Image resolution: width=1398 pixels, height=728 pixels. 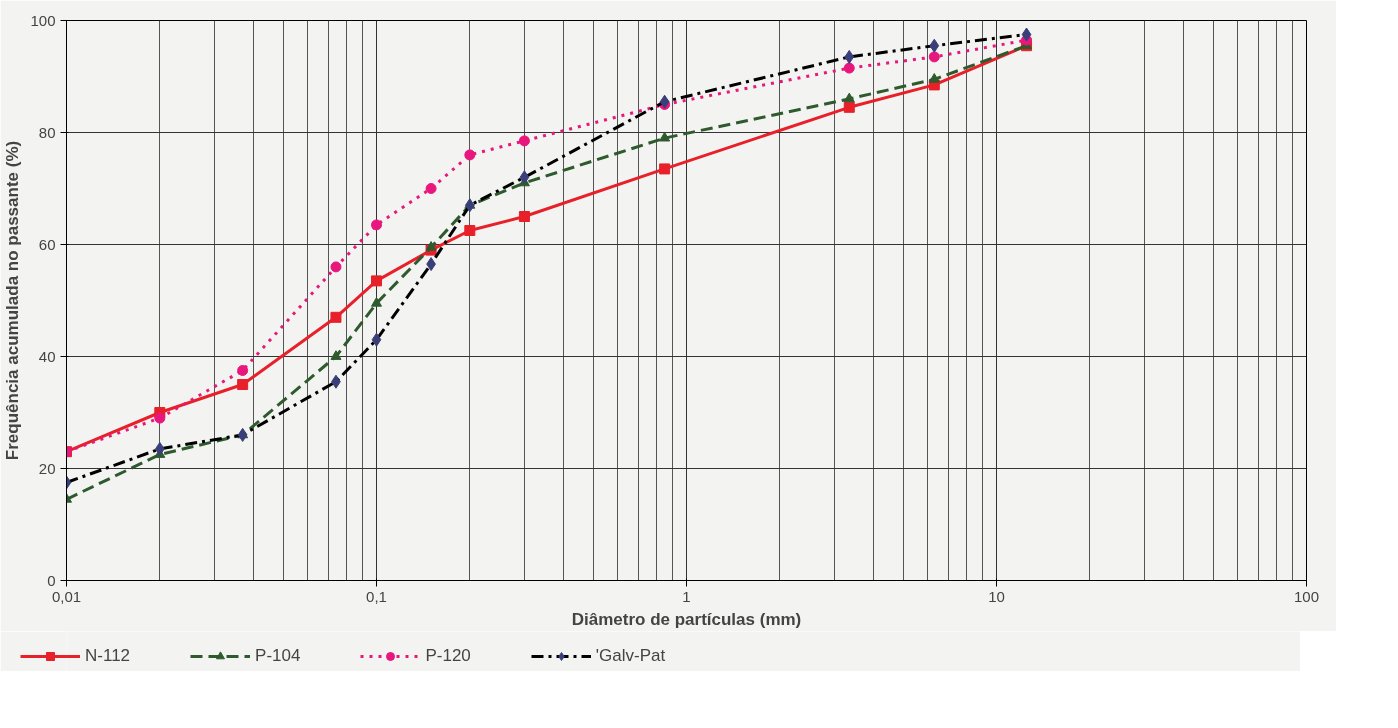 I want to click on legend-label: P-120, so click(x=448, y=656).